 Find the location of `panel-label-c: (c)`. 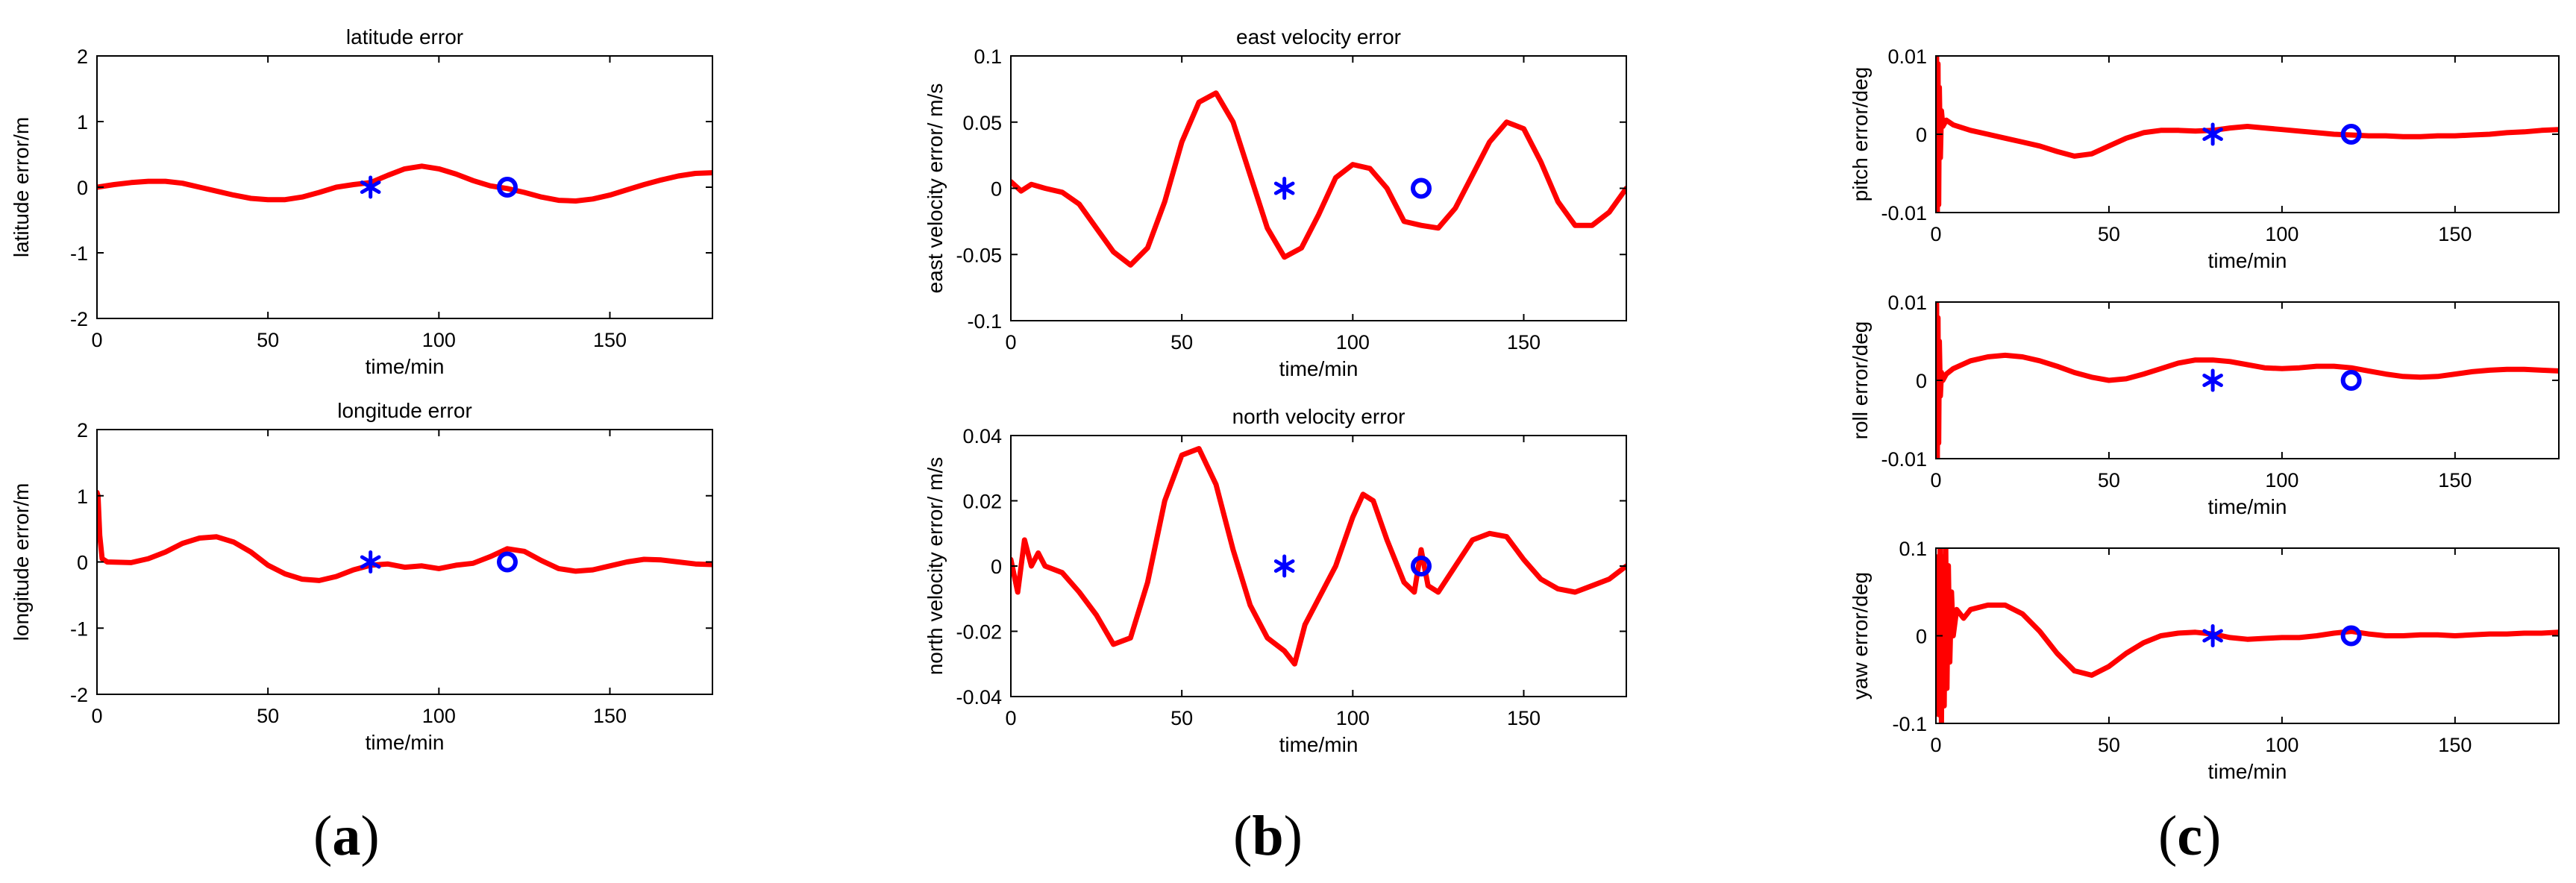

panel-label-c: (c) is located at coordinates (2190, 836).